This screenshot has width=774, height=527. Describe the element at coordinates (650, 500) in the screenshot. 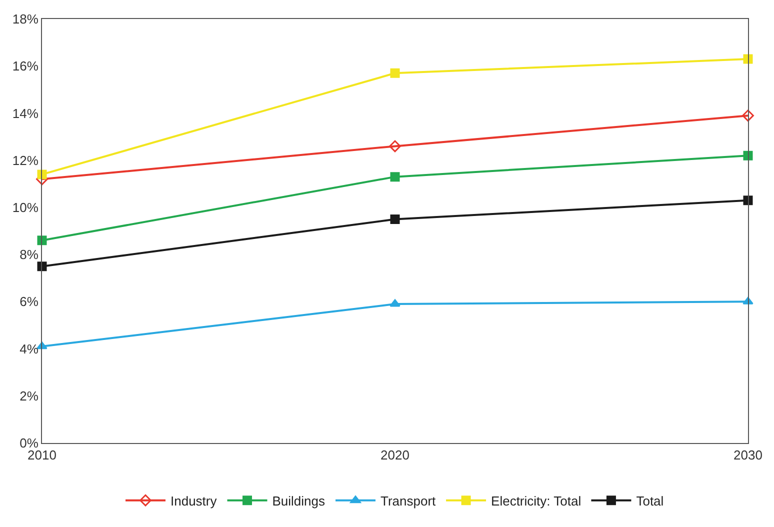

I see `legend-label: Total` at that location.